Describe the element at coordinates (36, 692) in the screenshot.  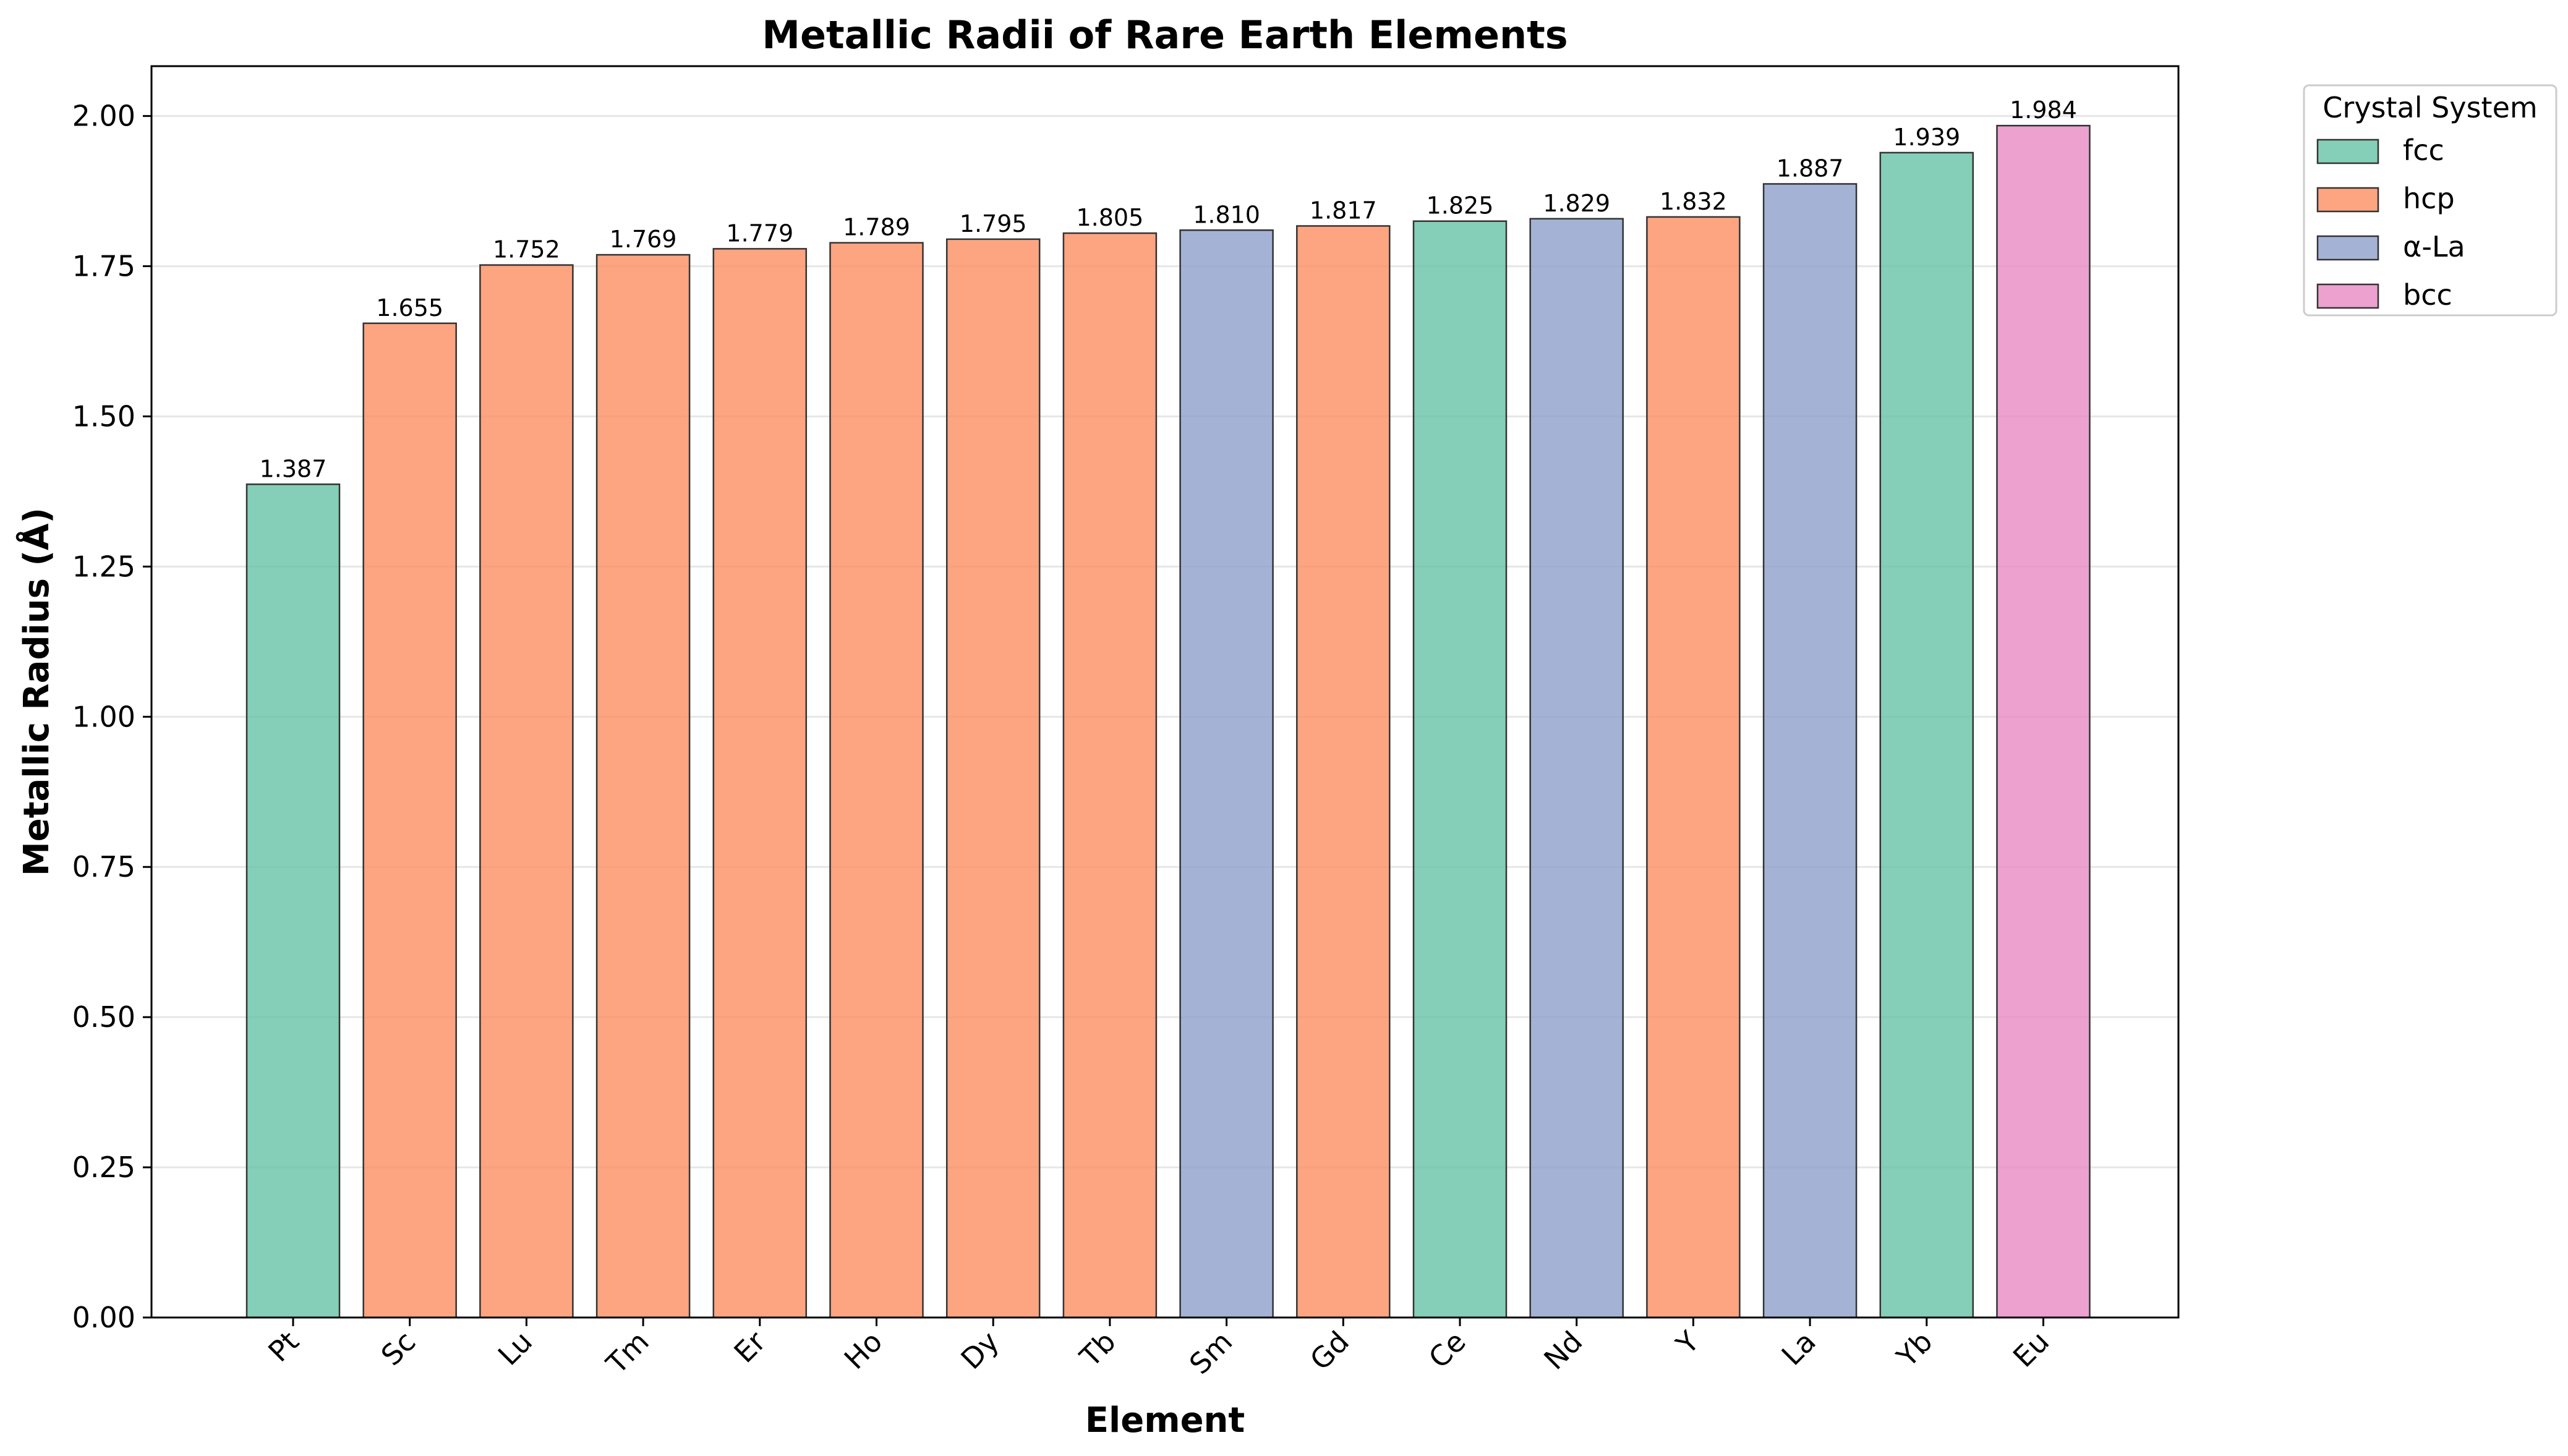
I see `y-axis-label: Metallic Radius (Å)` at that location.